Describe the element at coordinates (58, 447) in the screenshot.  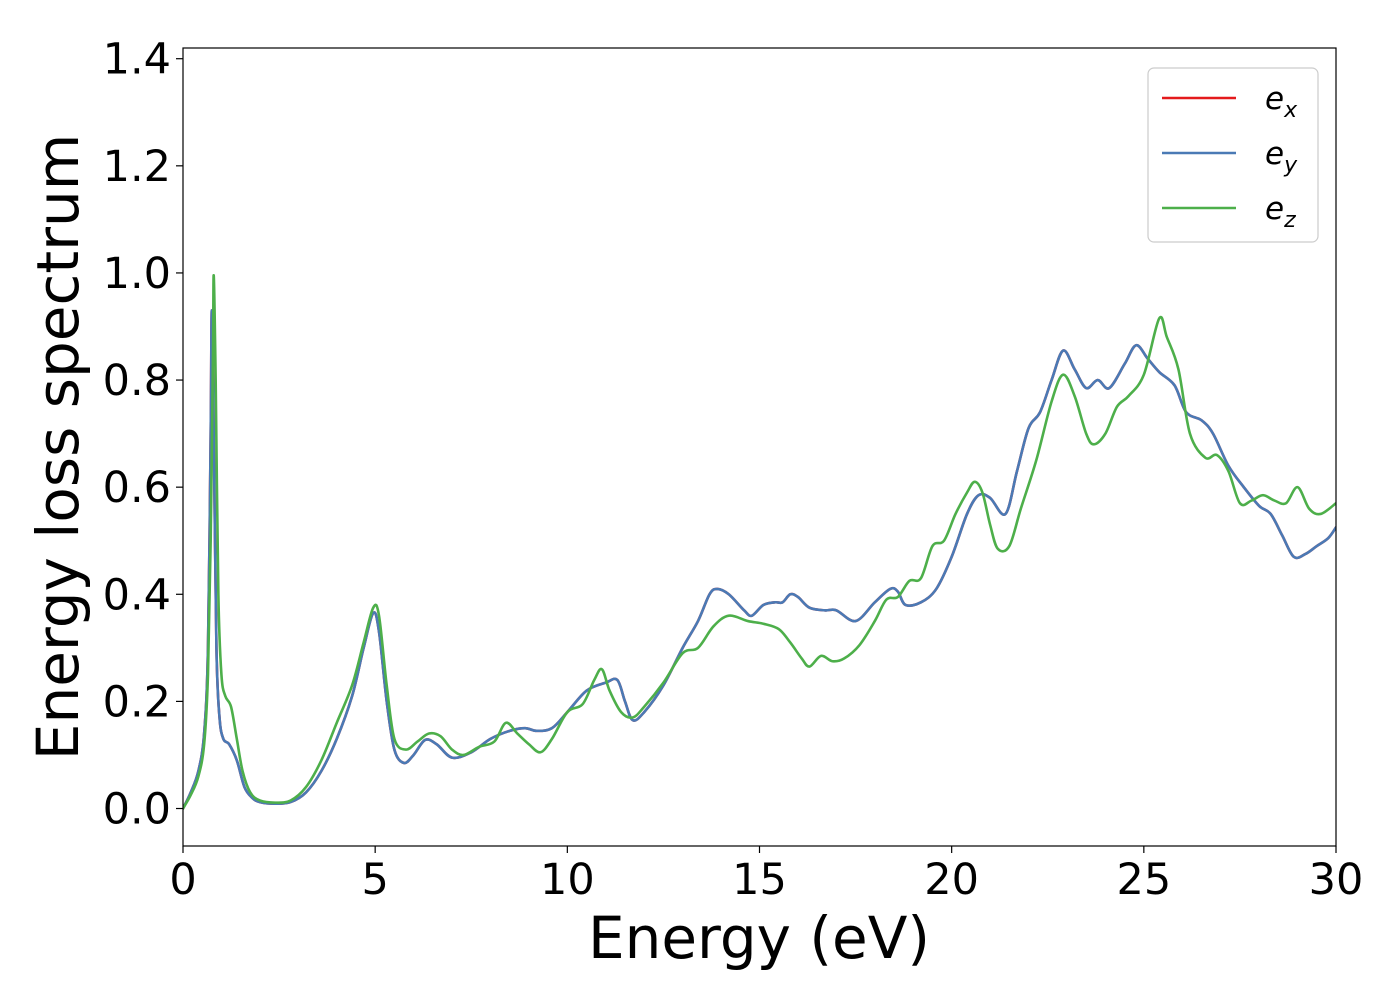
I see `y-axis-title: Energy loss spectrum` at that location.